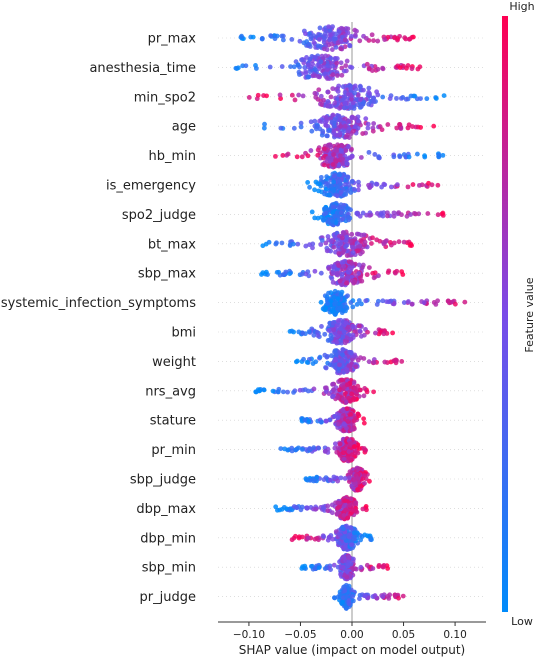 This screenshot has width=550, height=664. What do you see at coordinates (169, 568) in the screenshot?
I see `feature-label: sbp_min` at bounding box center [169, 568].